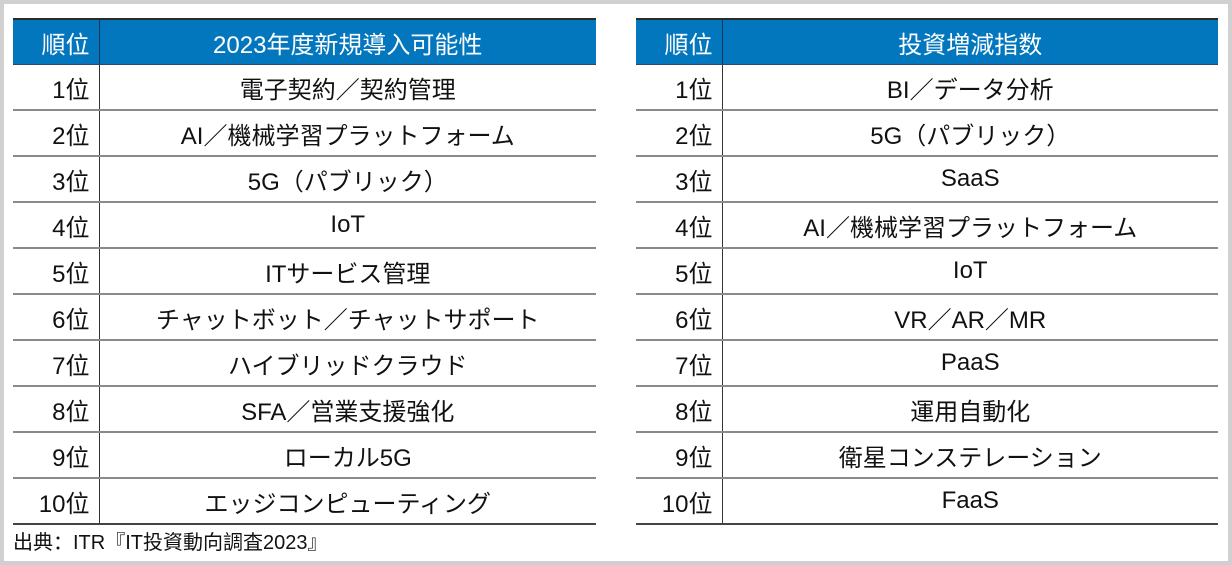  What do you see at coordinates (347, 501) in the screenshot?
I see `category-cell: エッジコンピューティング` at bounding box center [347, 501].